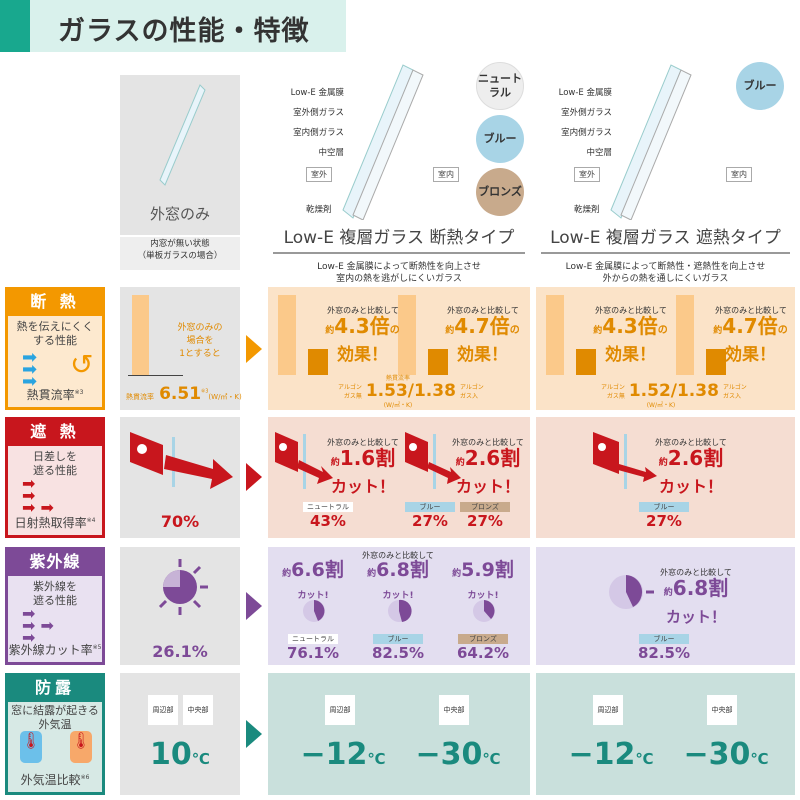 Image resolution: width=800 pixels, height=800 pixels. What do you see at coordinates (180, 606) in the screenshot?
I see `uv-single: 26.1%` at bounding box center [180, 606].